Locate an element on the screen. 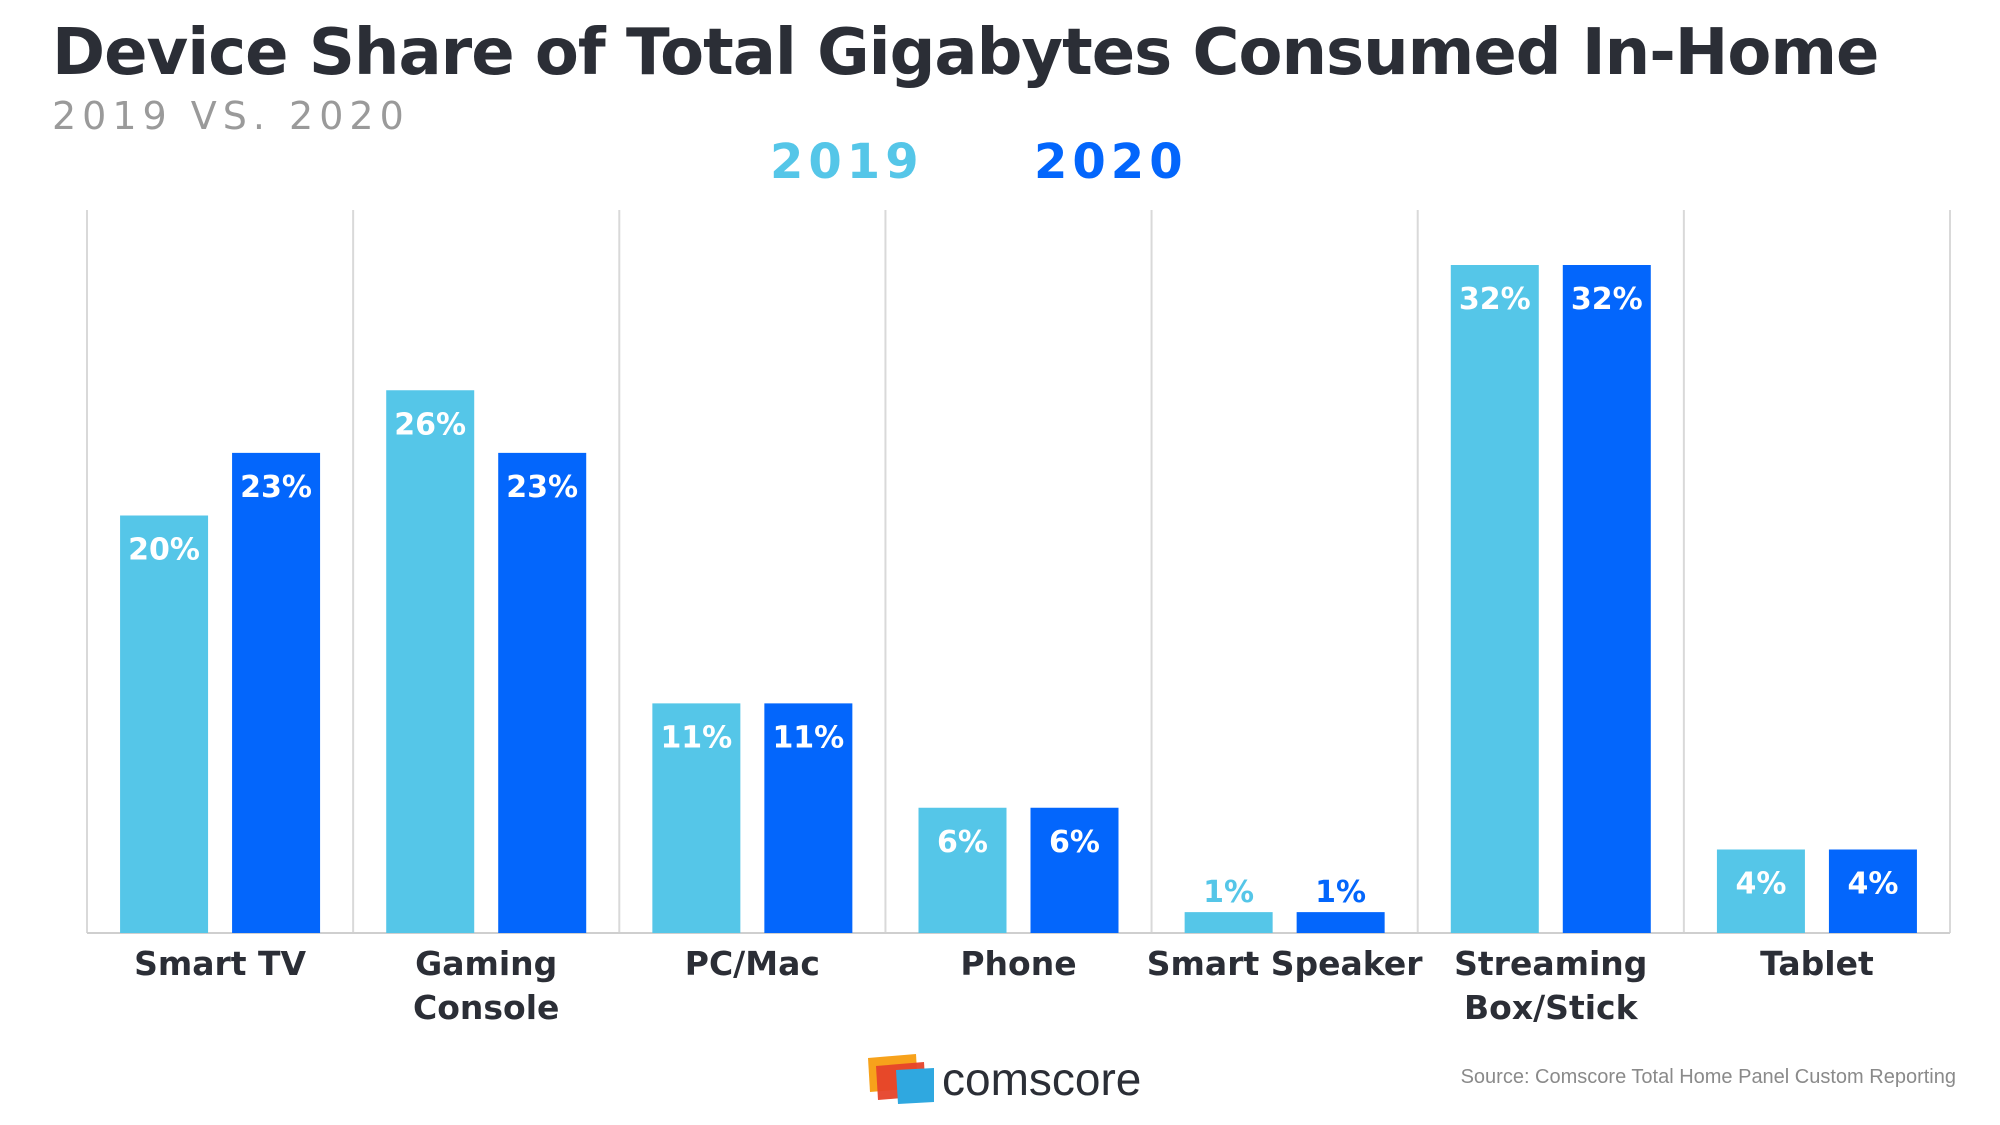 Image resolution: width=2000 pixels, height=1125 pixels. category-label: Gaming is located at coordinates (486, 963).